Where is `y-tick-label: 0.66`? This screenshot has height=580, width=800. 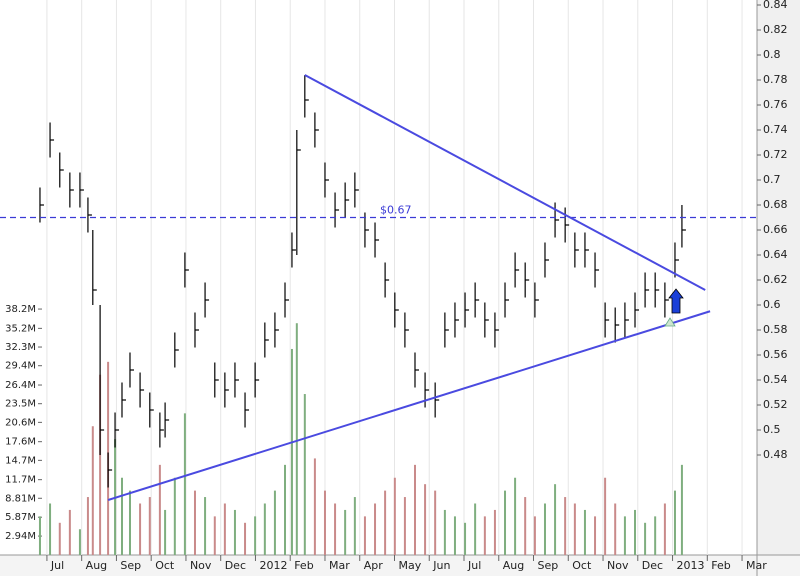 y-tick-label: 0.66 is located at coordinates (775, 229).